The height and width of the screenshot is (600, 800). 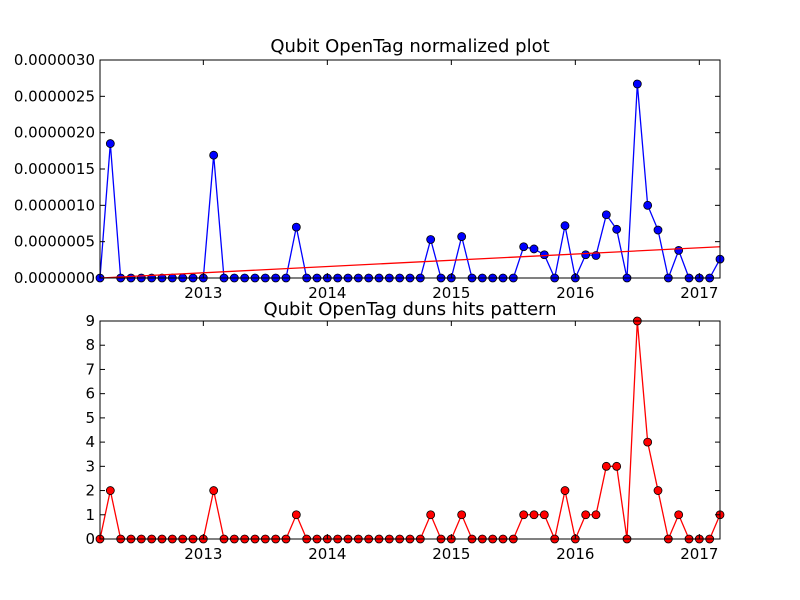 What do you see at coordinates (54, 205) in the screenshot?
I see `normalized-ytick-label-2: 0.0000010` at bounding box center [54, 205].